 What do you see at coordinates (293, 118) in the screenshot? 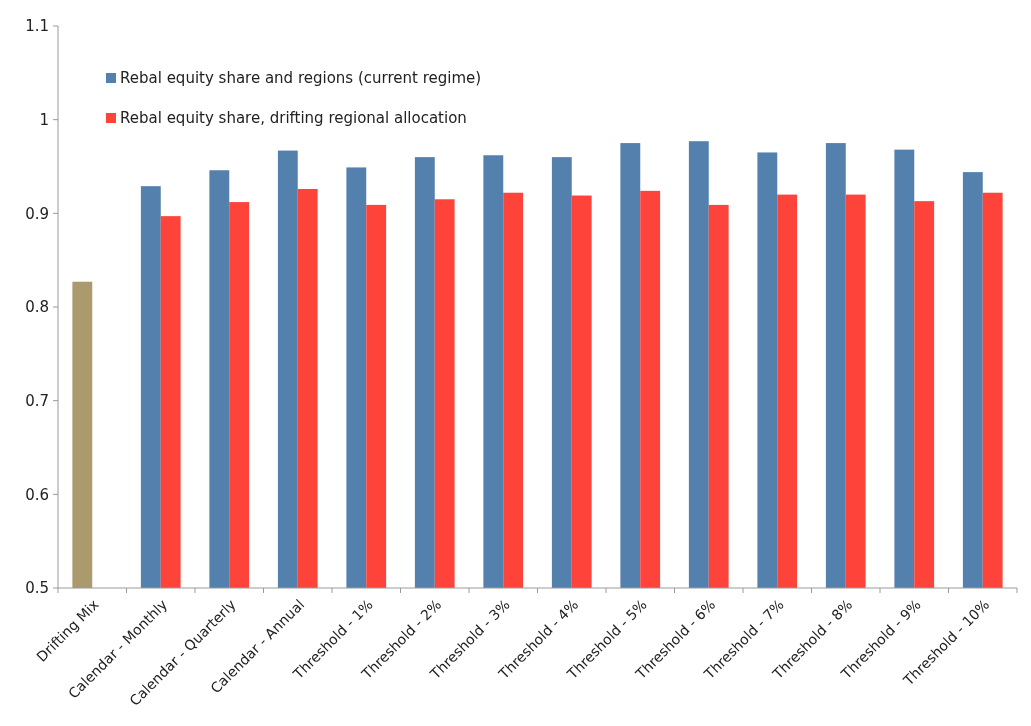
I see `legend-label: Rebal equity share, drifting regional allocation` at bounding box center [293, 118].